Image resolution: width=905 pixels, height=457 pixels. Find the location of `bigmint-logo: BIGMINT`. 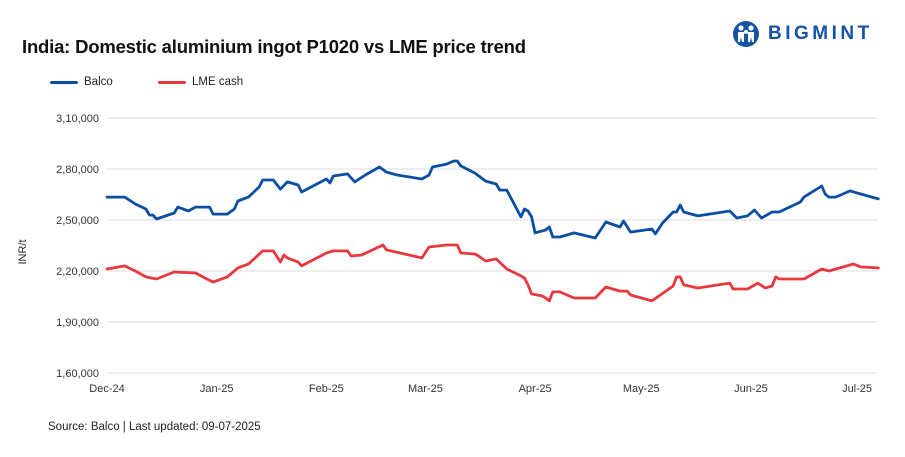

bigmint-logo: BIGMINT is located at coordinates (802, 34).